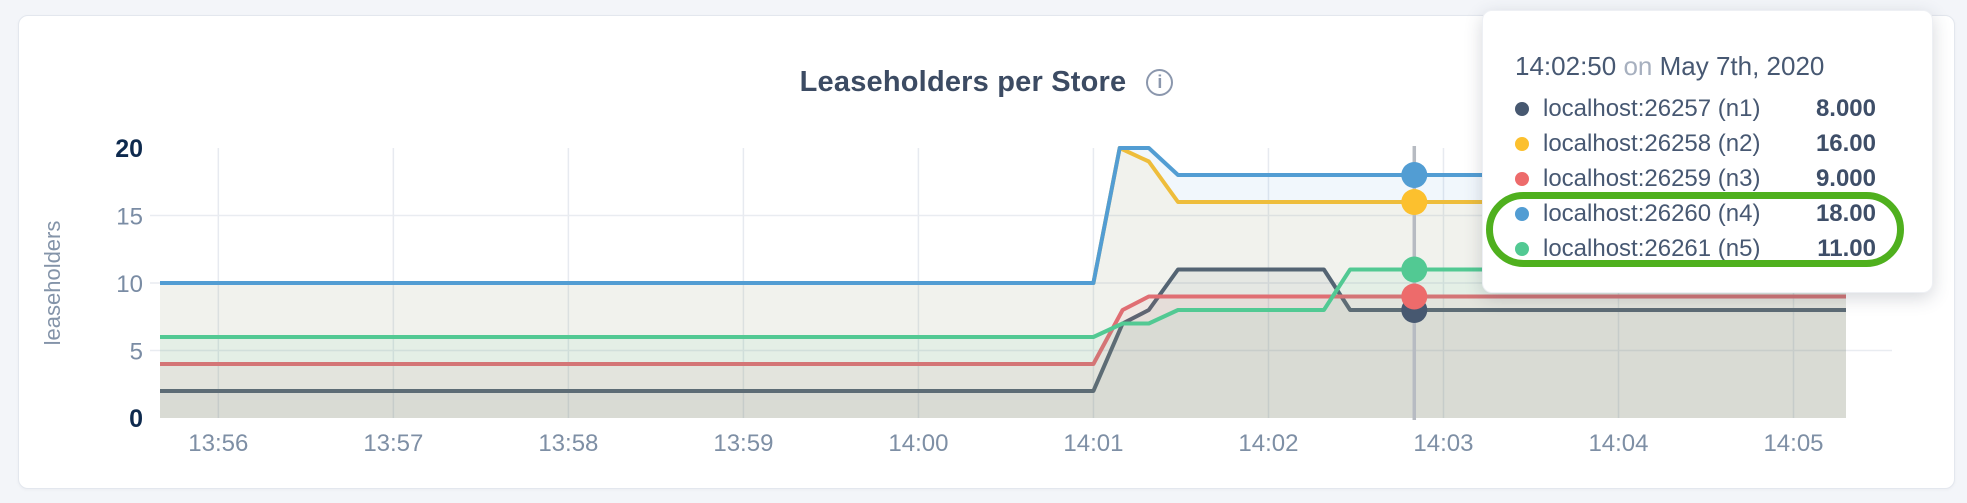  What do you see at coordinates (1652, 213) in the screenshot?
I see `tooltip-series-label: localhost:26260 (n4)` at bounding box center [1652, 213].